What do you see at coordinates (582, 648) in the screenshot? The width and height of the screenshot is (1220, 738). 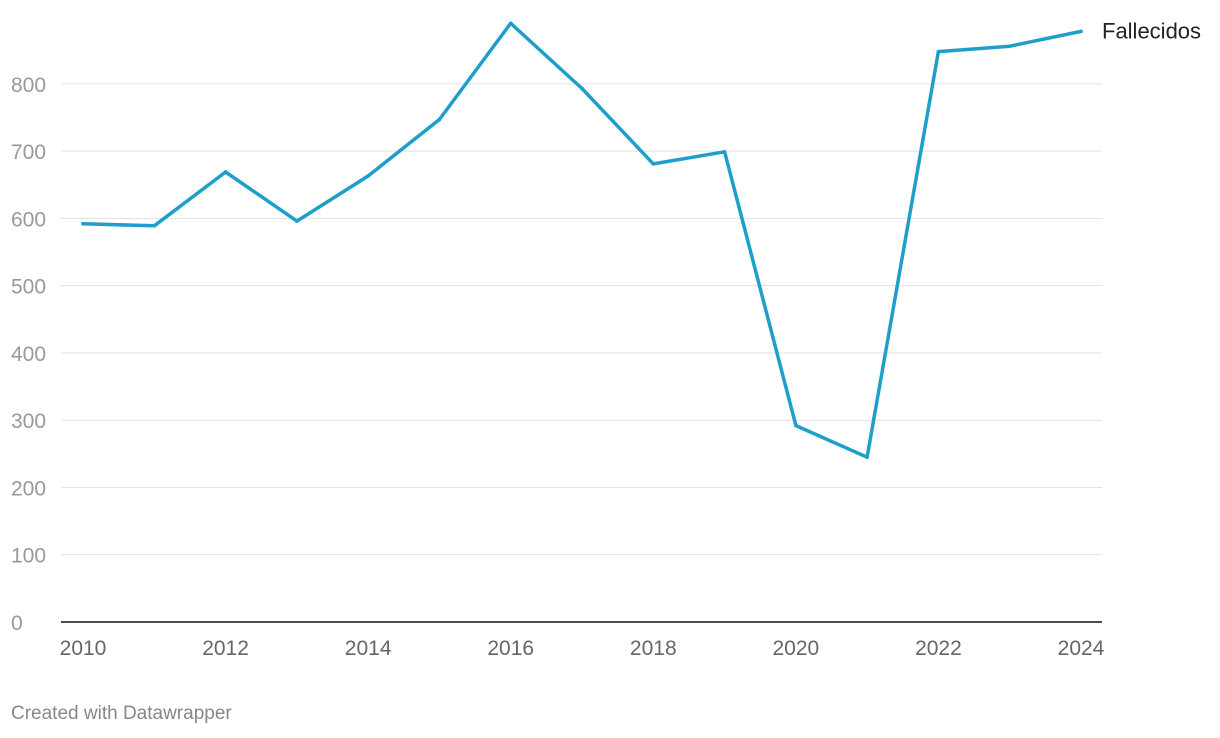 I see `x-axis-ticks: 2010 2012 2014 2016 2018 2020 2022 2024` at bounding box center [582, 648].